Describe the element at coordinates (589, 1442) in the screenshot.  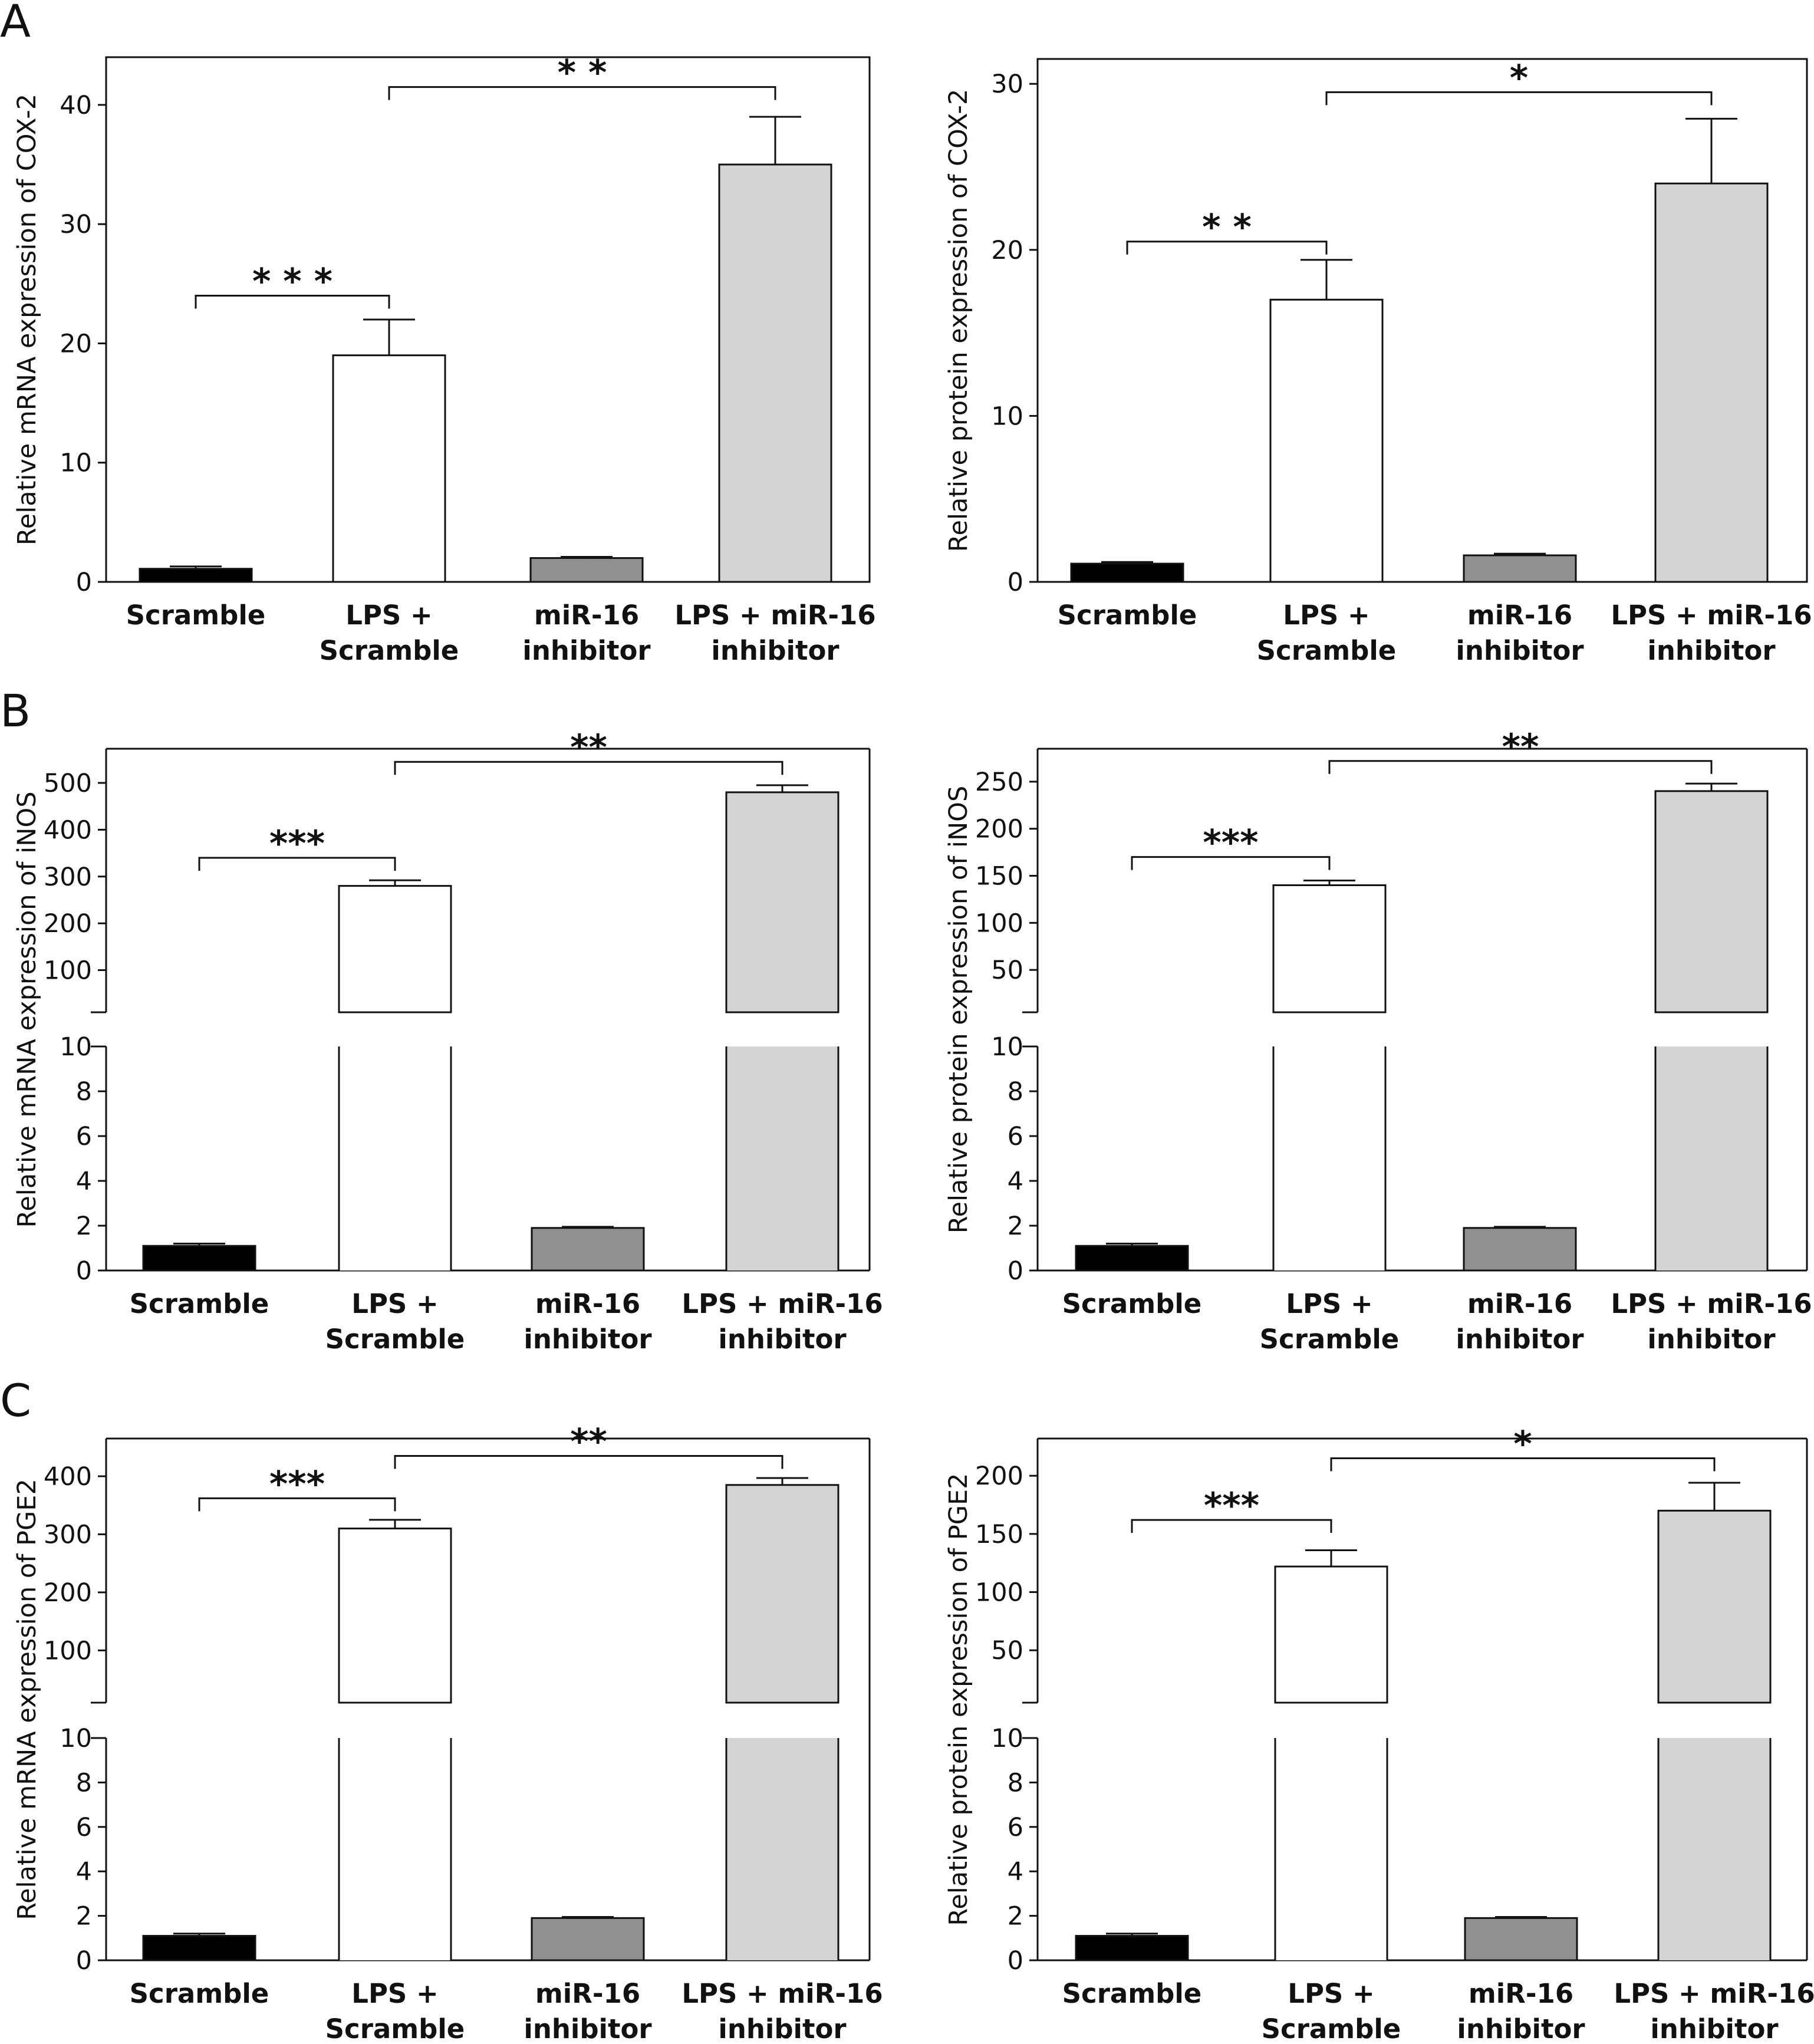
I see `significance-label: **` at that location.